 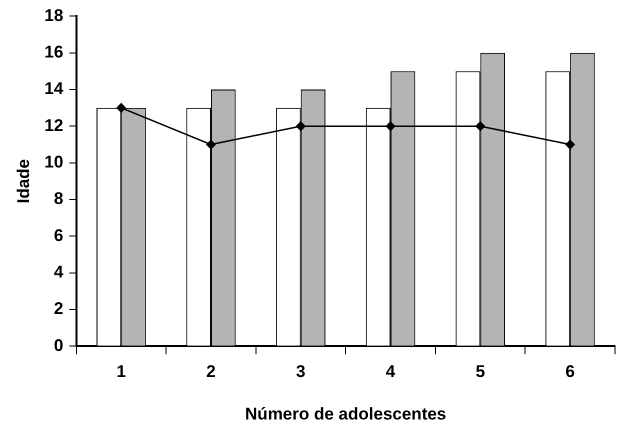 I want to click on y-axis-title: Idade, so click(x=23, y=181).